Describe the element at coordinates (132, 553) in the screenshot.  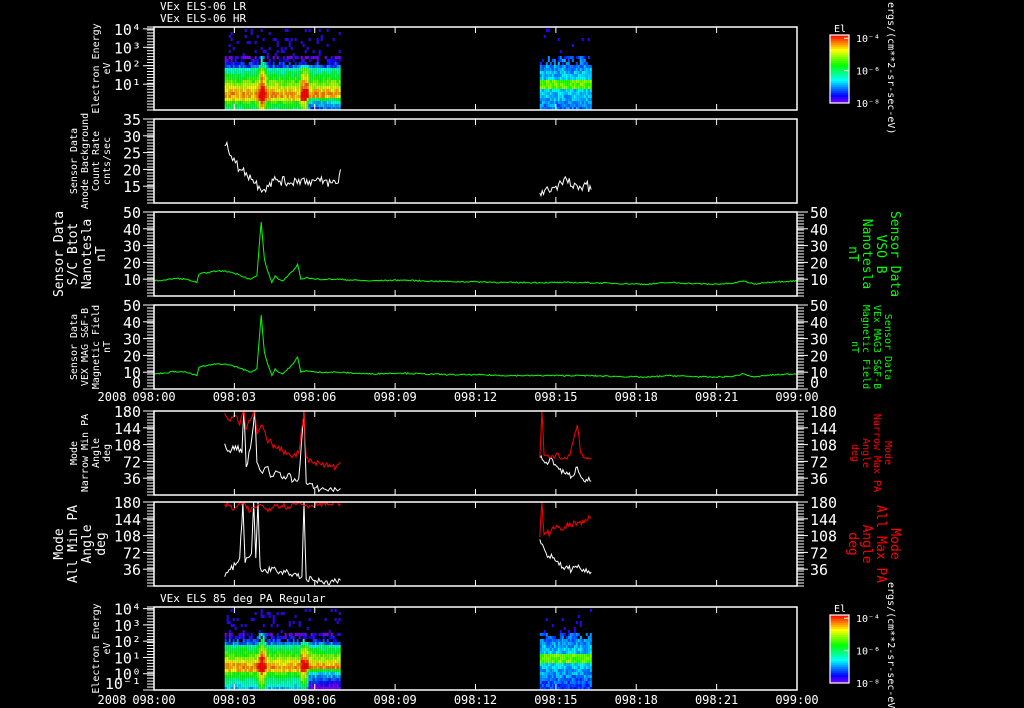
I see `y-tick-label: 72` at that location.